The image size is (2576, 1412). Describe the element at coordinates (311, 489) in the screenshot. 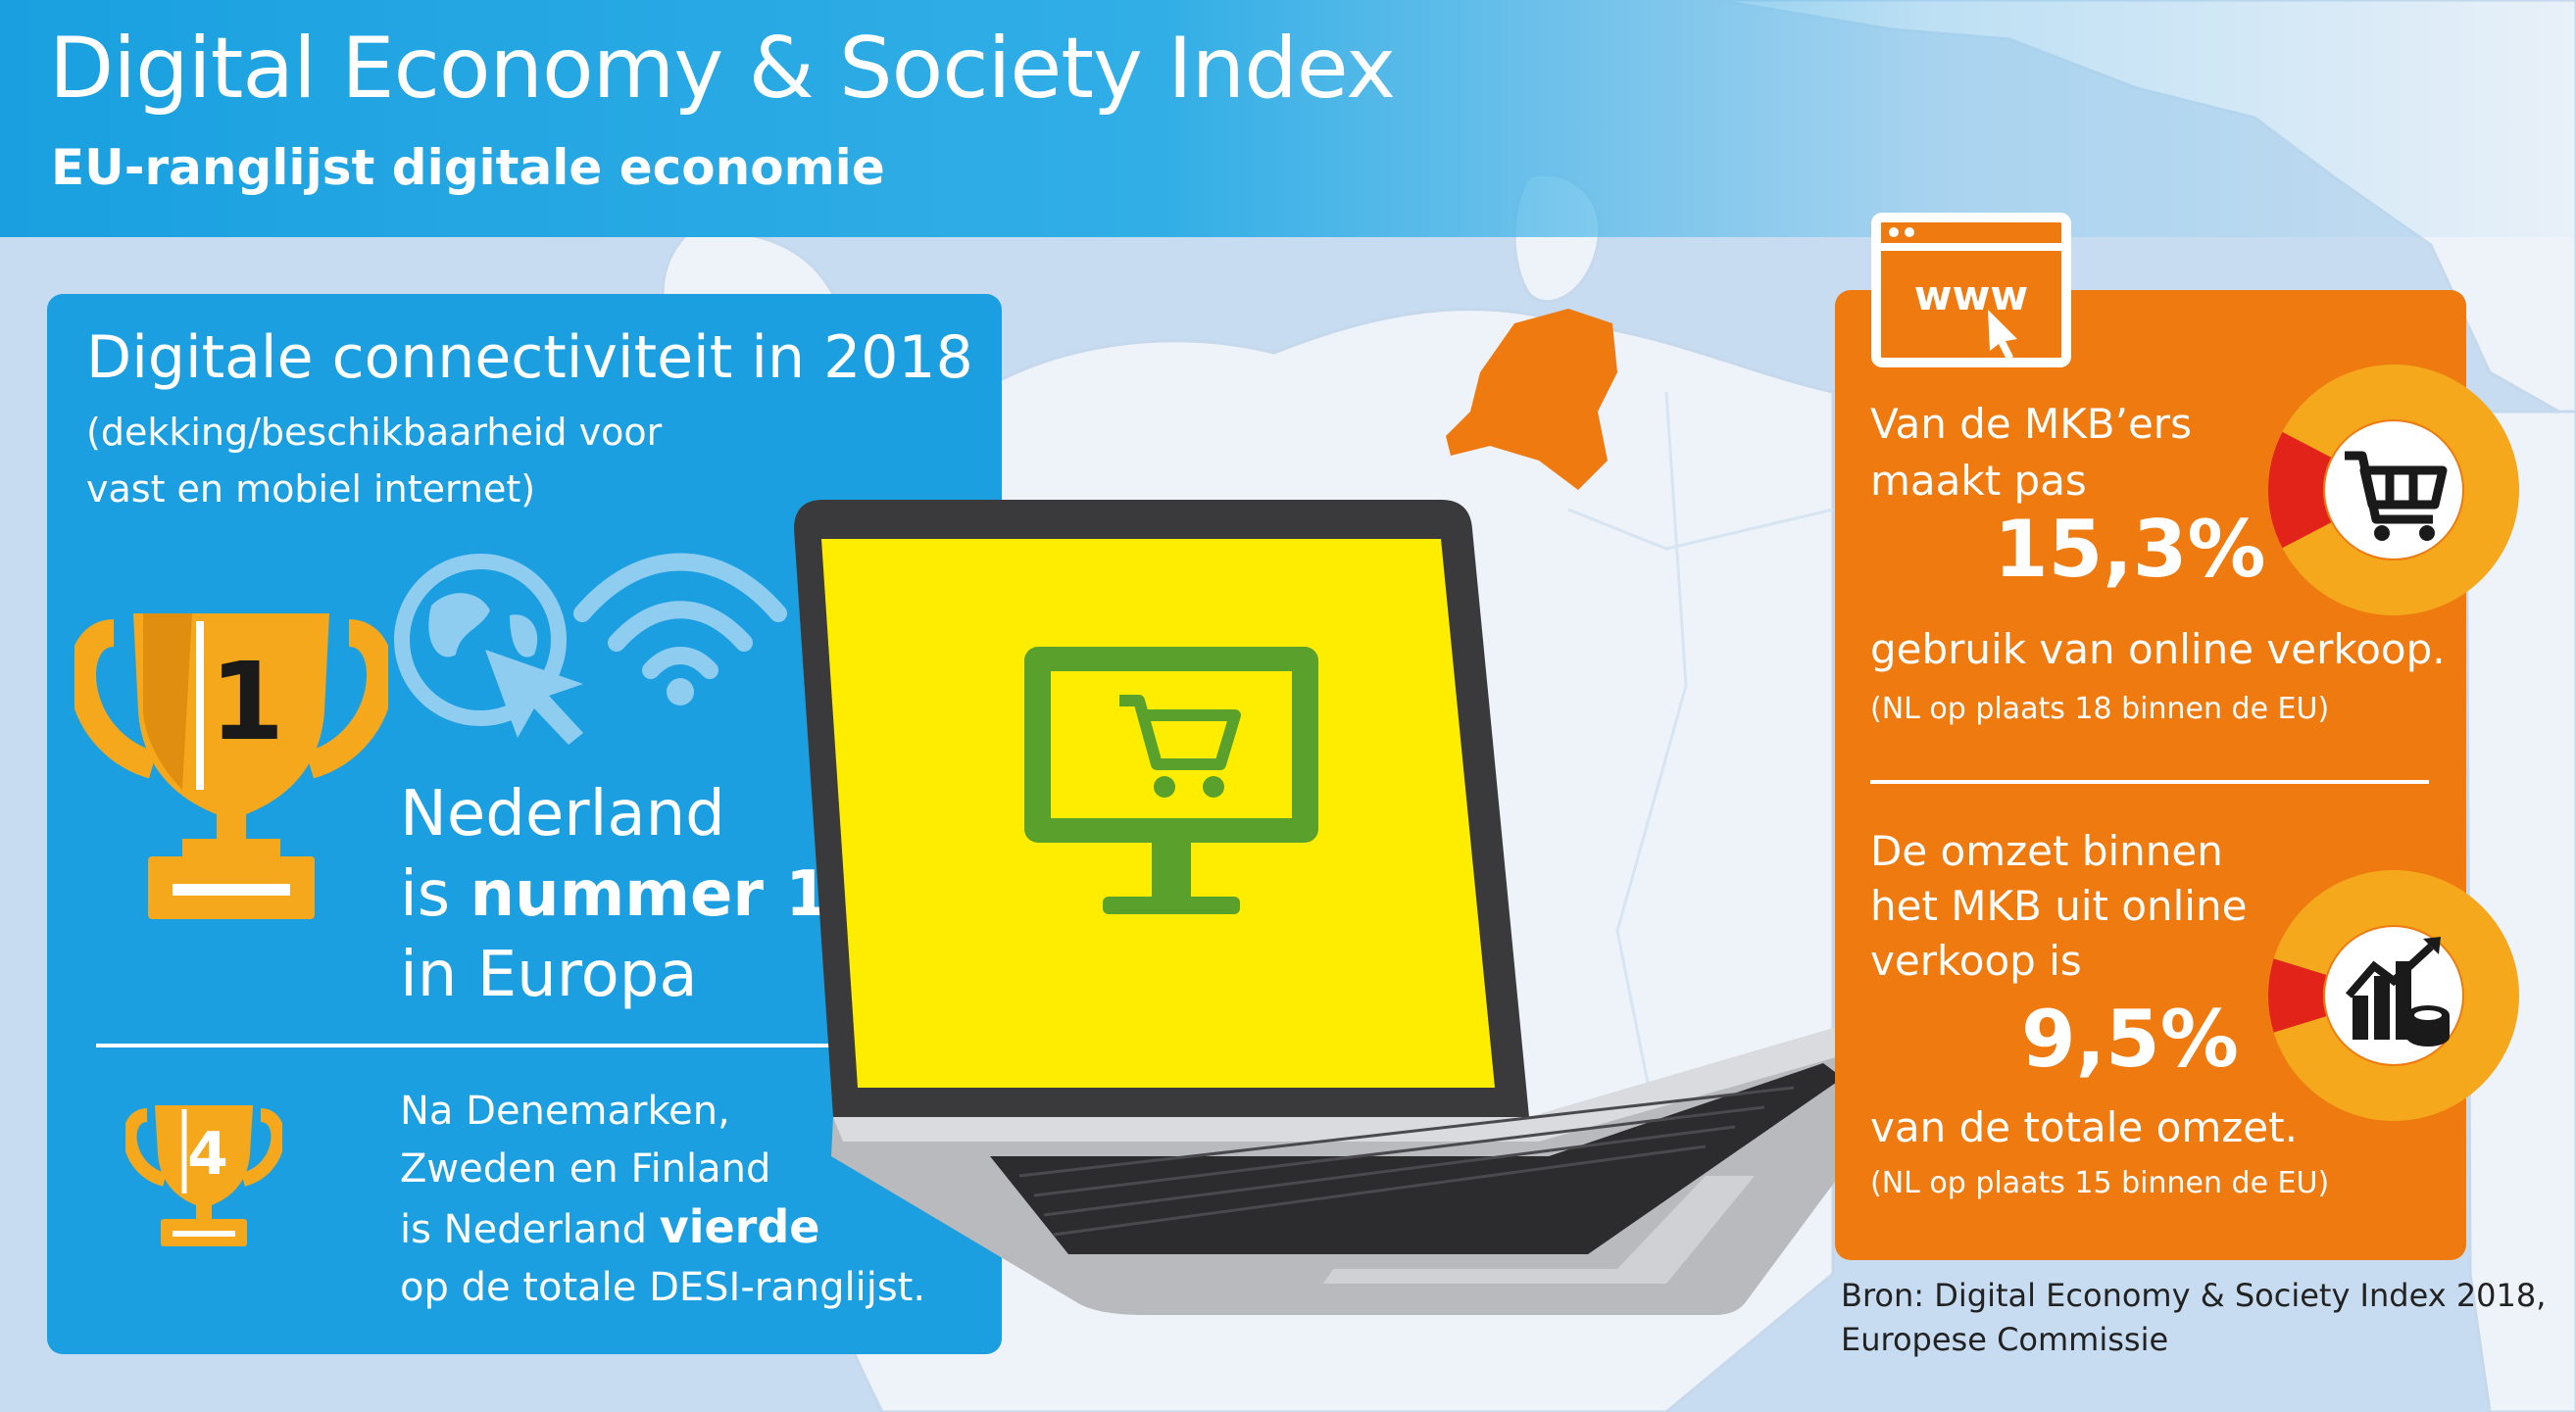

I see `subheading-line: vast en mobiel internet)` at that location.